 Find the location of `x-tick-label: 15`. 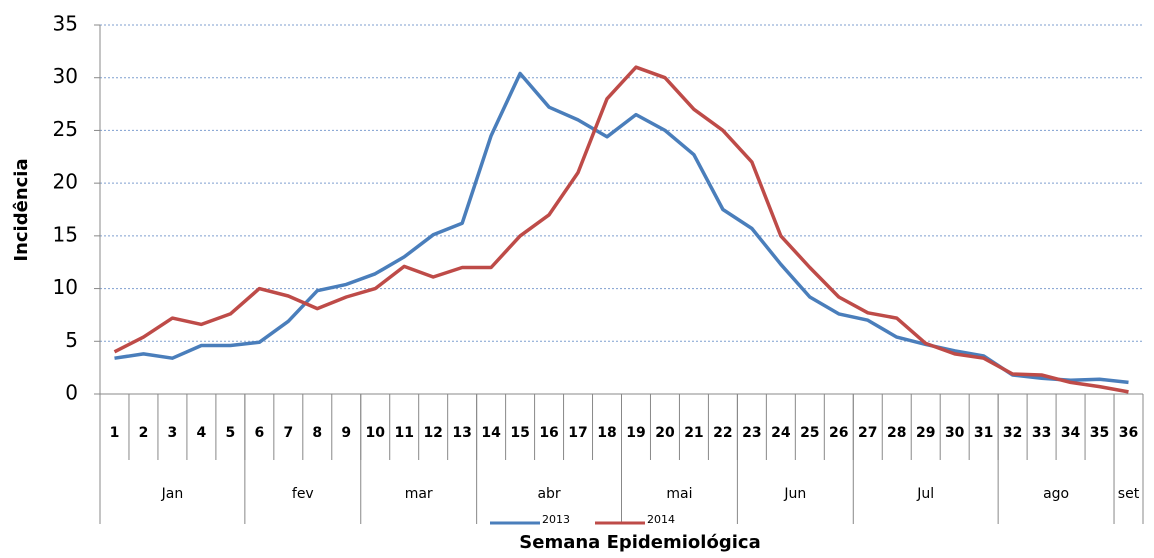

x-tick-label: 15 is located at coordinates (519, 433).